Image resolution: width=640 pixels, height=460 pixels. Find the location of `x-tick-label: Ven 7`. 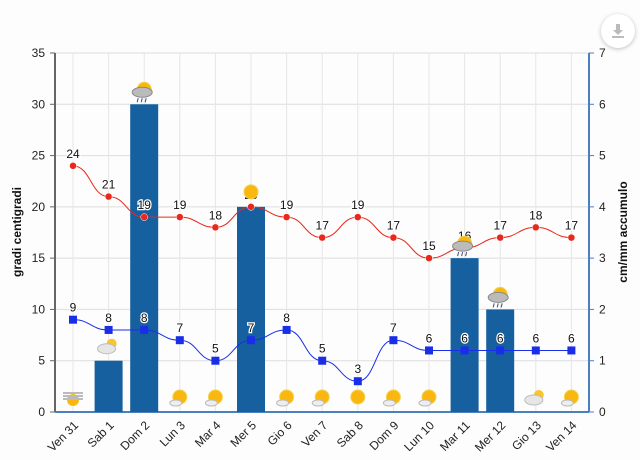

x-tick-label: Ven 7 is located at coordinates (315, 434).